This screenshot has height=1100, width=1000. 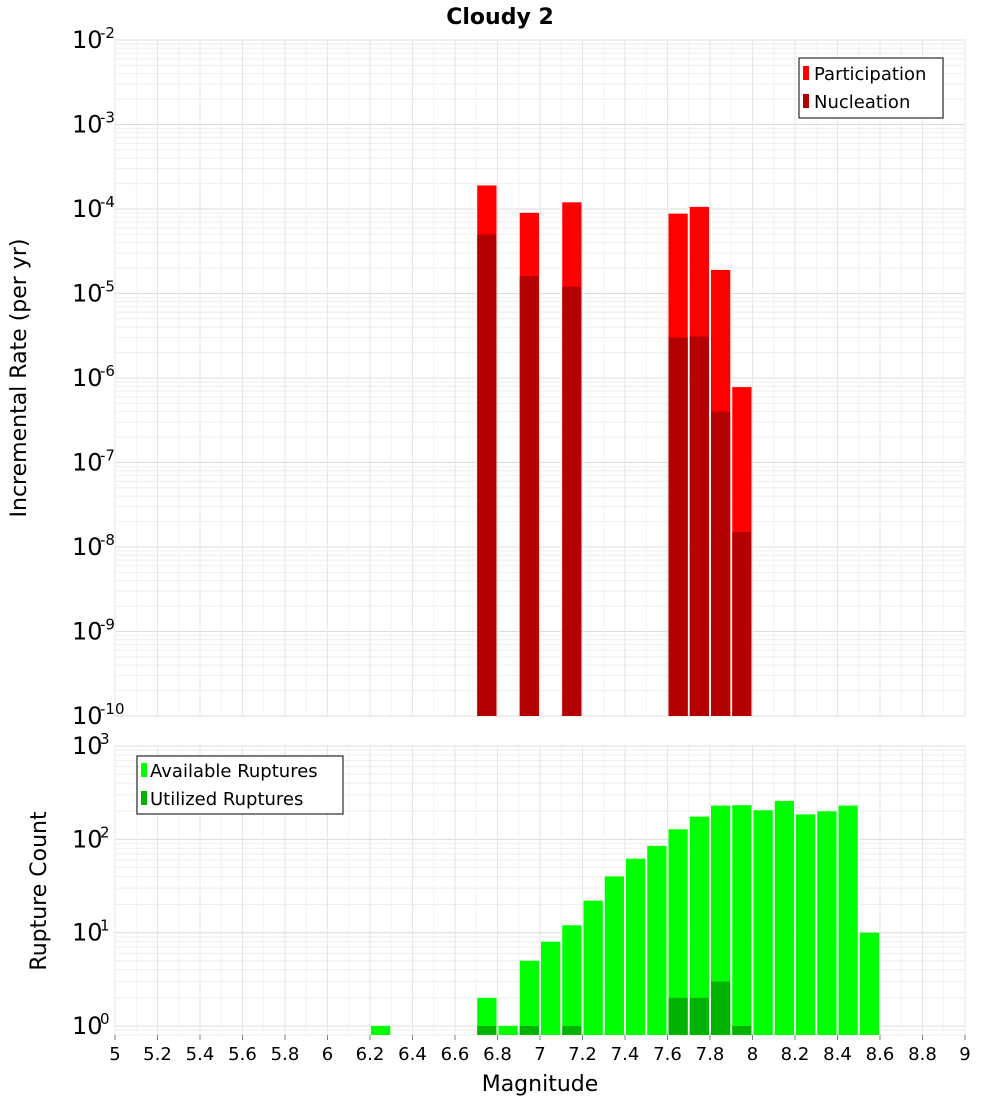 I want to click on top-legend-box, so click(x=871, y=88).